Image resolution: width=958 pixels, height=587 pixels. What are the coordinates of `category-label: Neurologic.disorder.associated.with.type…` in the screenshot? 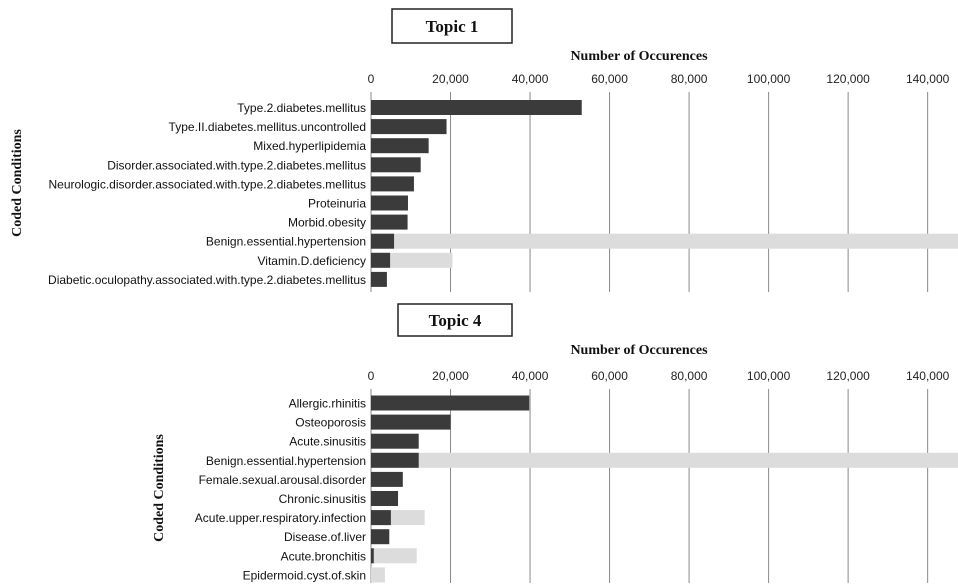 It's located at (207, 184).